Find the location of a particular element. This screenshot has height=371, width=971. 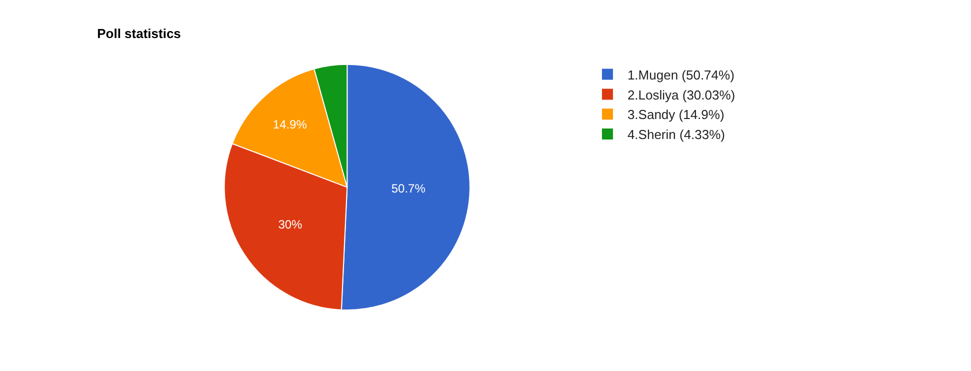

chart-title: Poll statistics is located at coordinates (139, 33).